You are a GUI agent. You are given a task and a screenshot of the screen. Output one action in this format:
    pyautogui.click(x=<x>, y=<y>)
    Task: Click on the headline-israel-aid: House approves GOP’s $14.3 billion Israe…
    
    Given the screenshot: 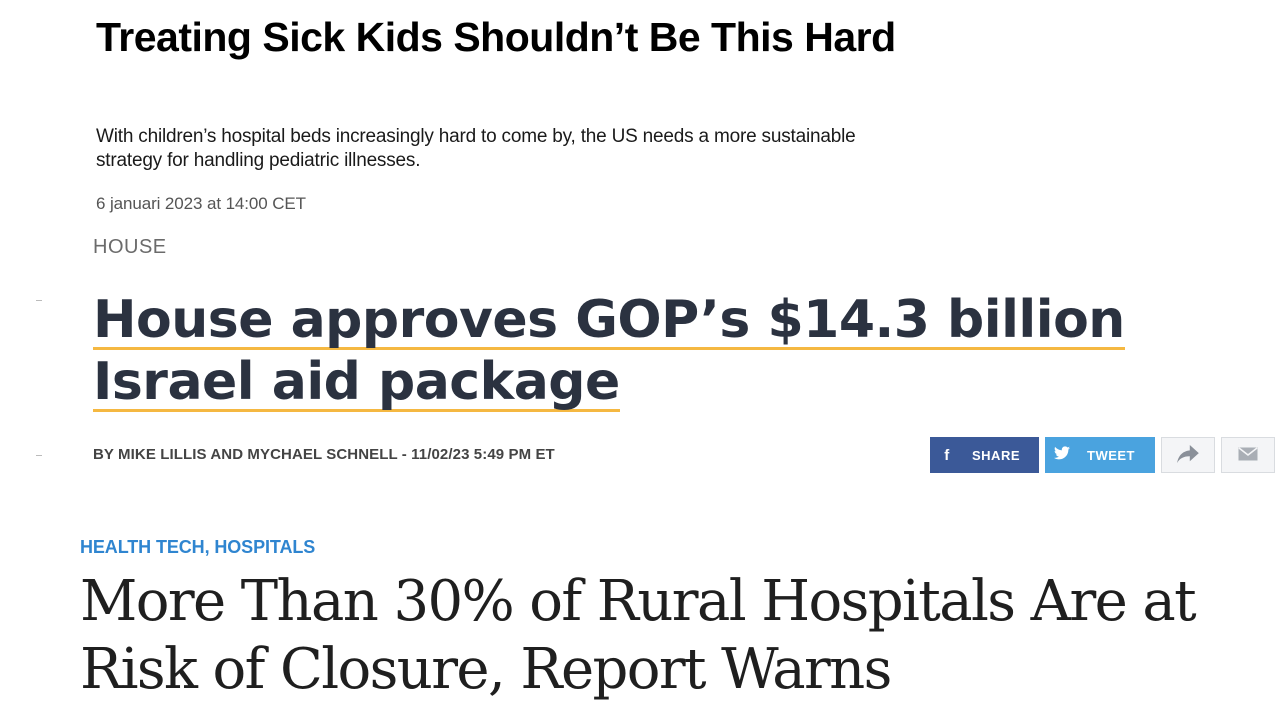 What is the action you would take?
    pyautogui.click(x=633, y=351)
    